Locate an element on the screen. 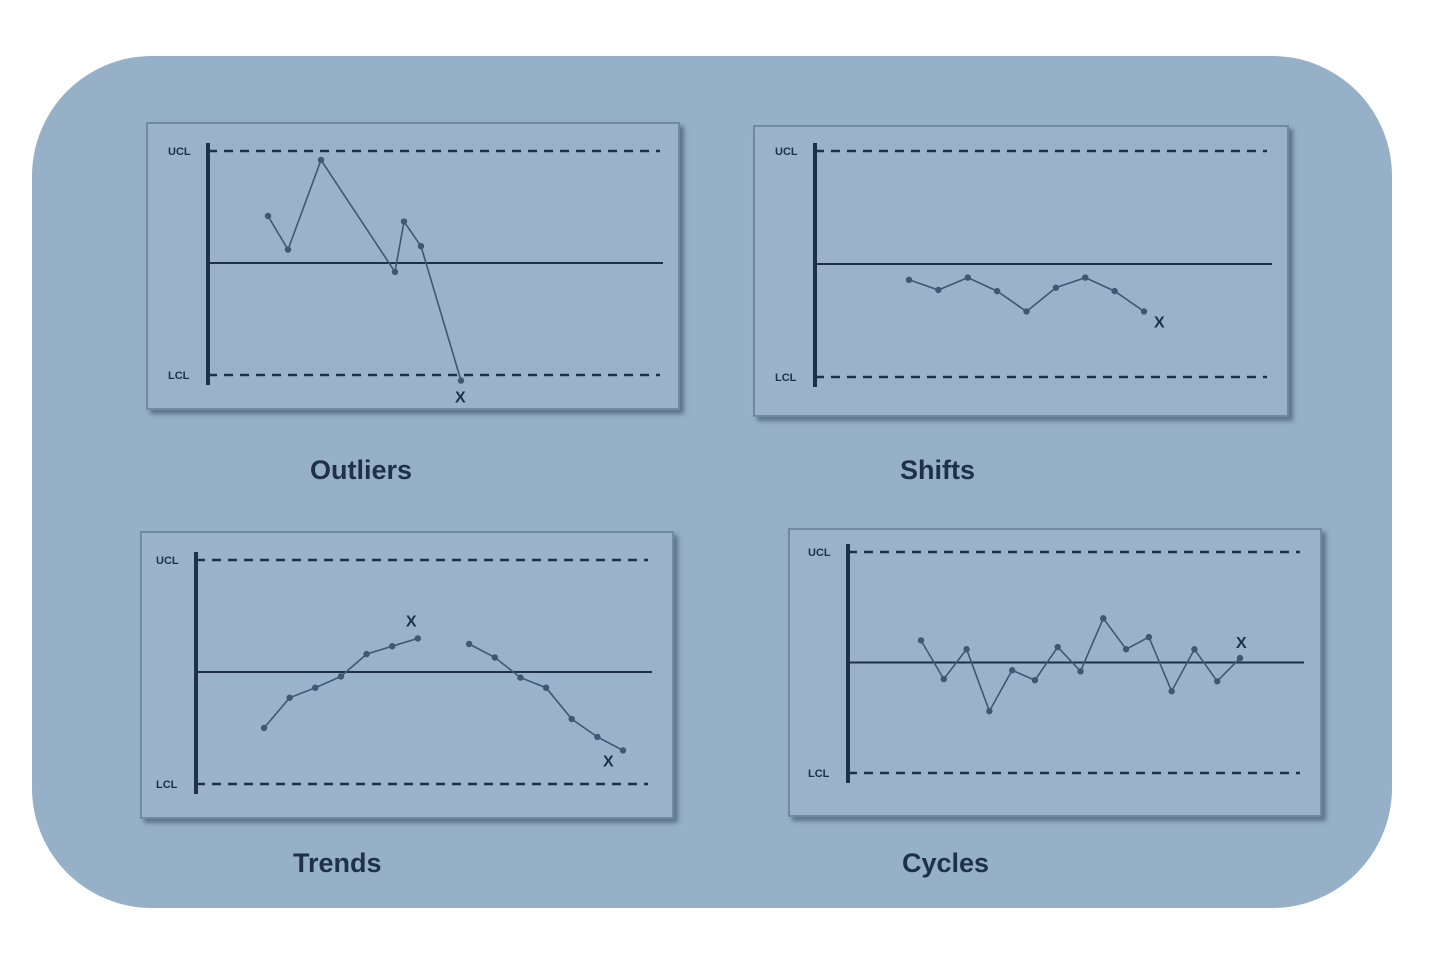 The image size is (1440, 967). shifts-chart-panel: UCL LCL X is located at coordinates (1021, 271).